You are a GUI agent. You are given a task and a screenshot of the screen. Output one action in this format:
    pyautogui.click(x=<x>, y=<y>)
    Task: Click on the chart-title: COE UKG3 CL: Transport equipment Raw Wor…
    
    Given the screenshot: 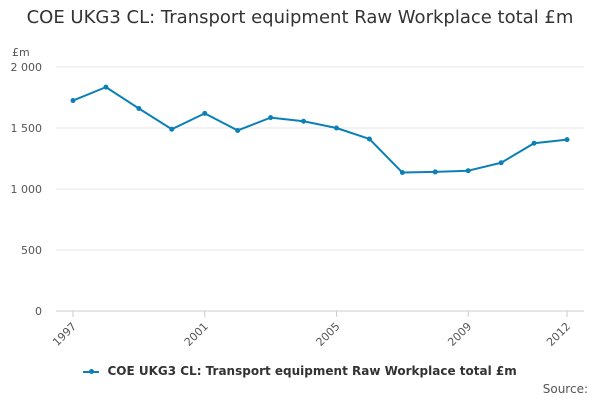 What is the action you would take?
    pyautogui.click(x=300, y=17)
    